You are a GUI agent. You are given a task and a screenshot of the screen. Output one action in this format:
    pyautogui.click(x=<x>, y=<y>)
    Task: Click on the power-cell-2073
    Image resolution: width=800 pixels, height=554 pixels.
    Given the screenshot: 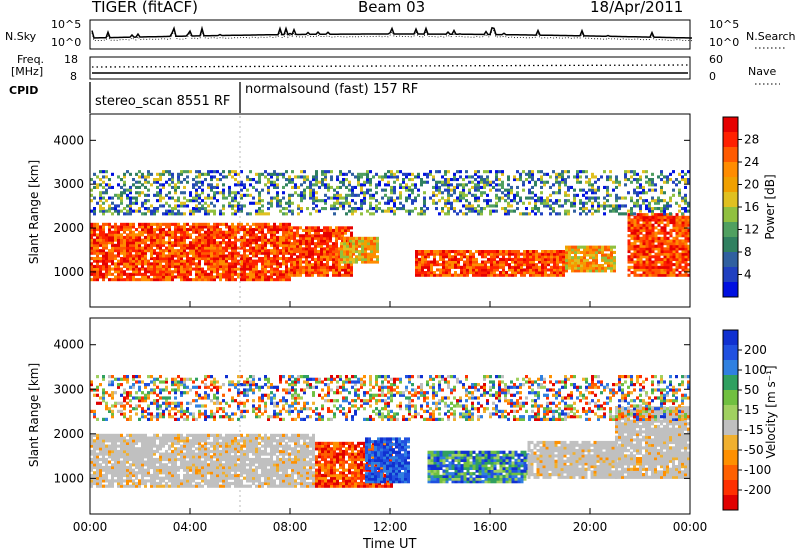 What is the action you would take?
    pyautogui.click(x=527, y=267)
    